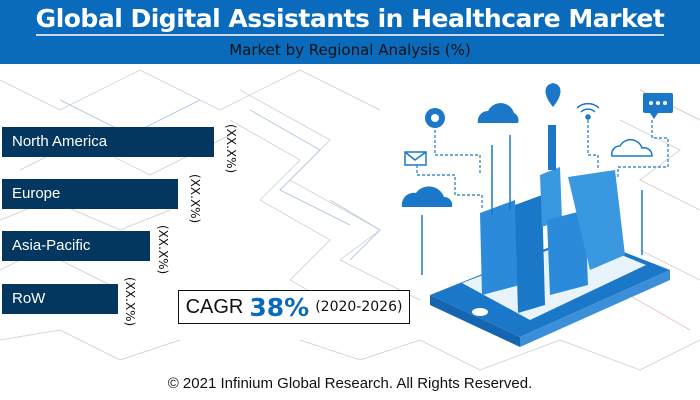  I want to click on chart-subtitle: Market by Regional Analysis (%), so click(350, 50).